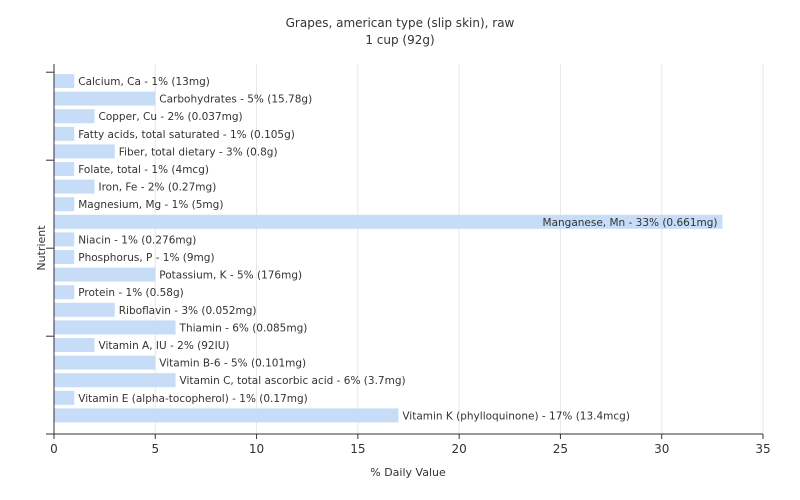 This screenshot has width=800, height=500. Describe the element at coordinates (230, 276) in the screenshot. I see `bar-label-11: Potassium, K - 5% (176mg)` at that location.